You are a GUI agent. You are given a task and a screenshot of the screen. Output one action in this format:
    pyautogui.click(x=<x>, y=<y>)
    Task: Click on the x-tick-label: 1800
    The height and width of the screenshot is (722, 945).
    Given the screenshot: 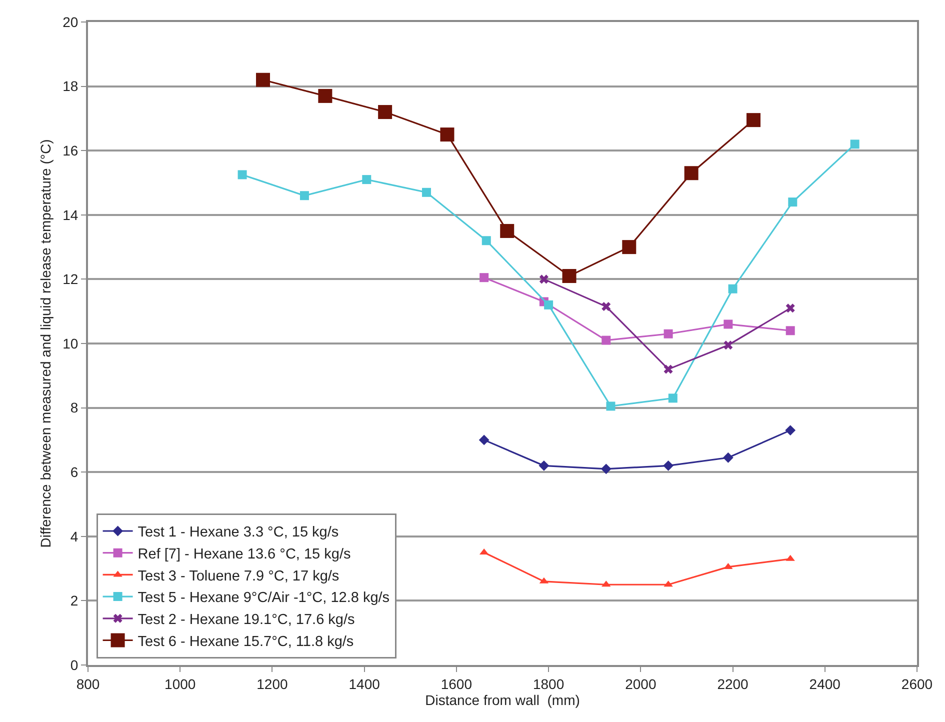 What is the action you would take?
    pyautogui.click(x=548, y=684)
    